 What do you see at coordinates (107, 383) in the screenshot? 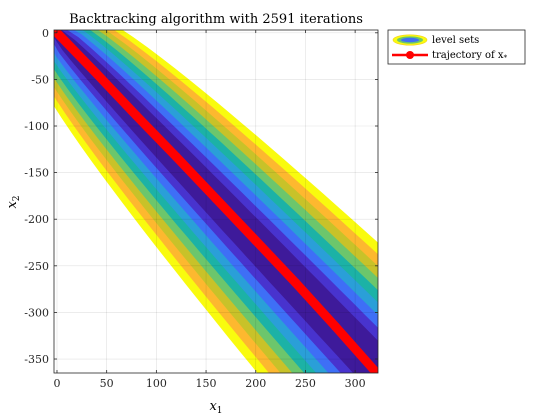
I see `x-tick-label: 50` at bounding box center [107, 383].